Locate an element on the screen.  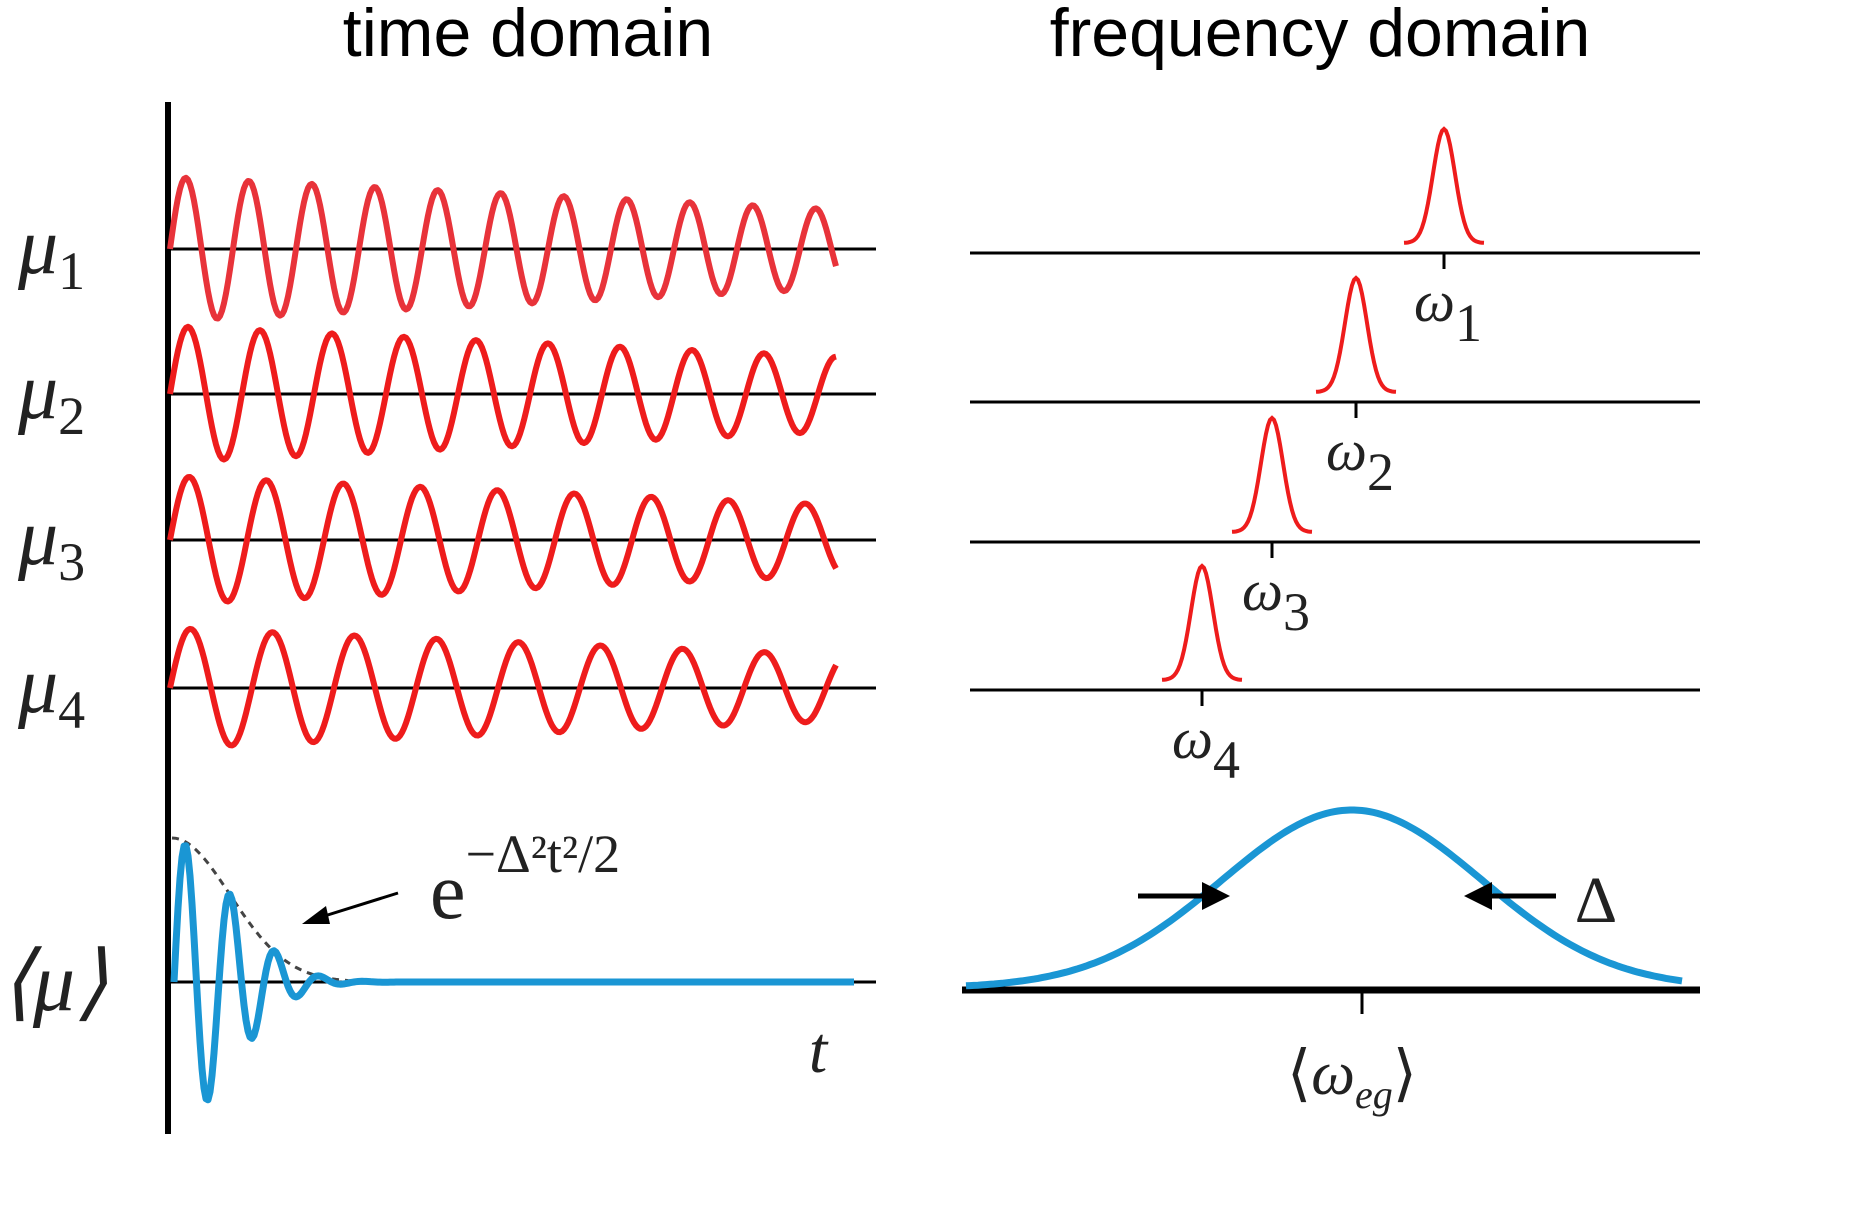
peak-label-omega-3: ω3 is located at coordinates (1276, 600).